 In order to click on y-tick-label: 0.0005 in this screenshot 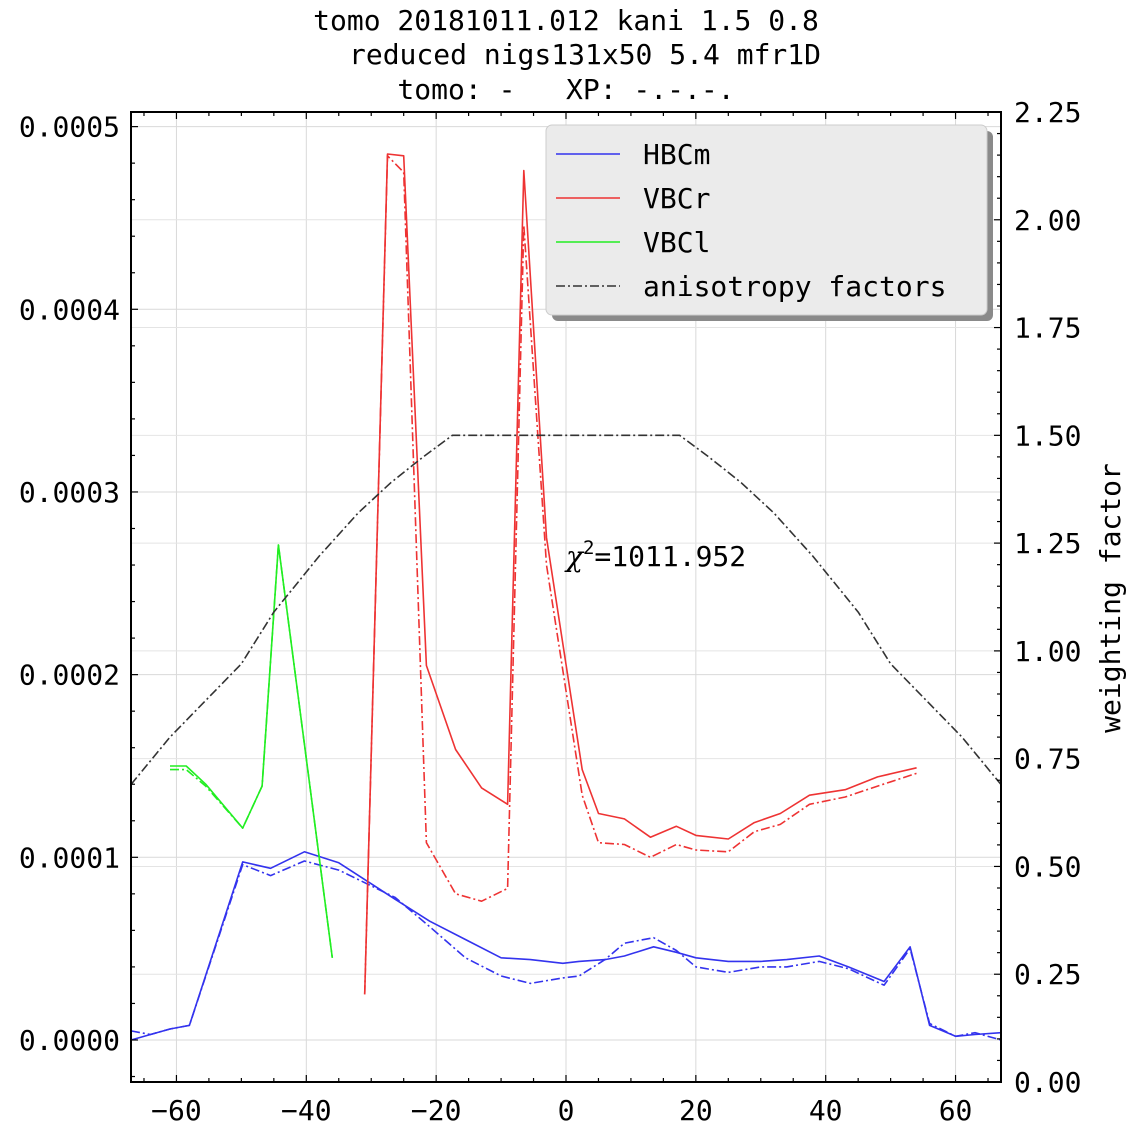, I will do `click(69, 127)`.